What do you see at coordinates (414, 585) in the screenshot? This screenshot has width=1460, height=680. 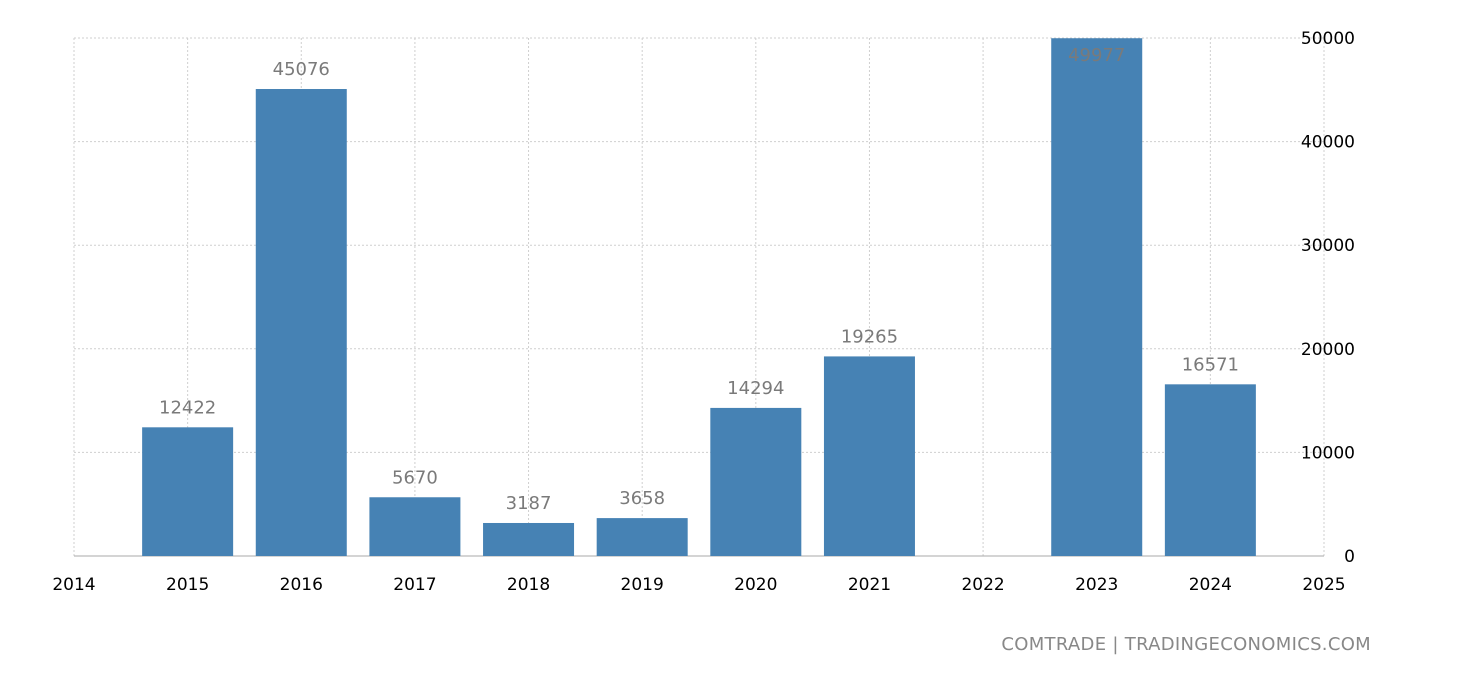 I see `x-tick-label: 2017` at bounding box center [414, 585].